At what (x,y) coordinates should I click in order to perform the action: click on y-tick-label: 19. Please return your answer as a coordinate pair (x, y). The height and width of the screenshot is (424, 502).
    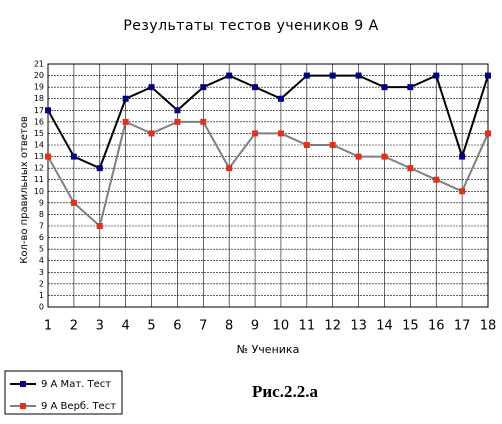
    Looking at the image, I should click on (39, 87).